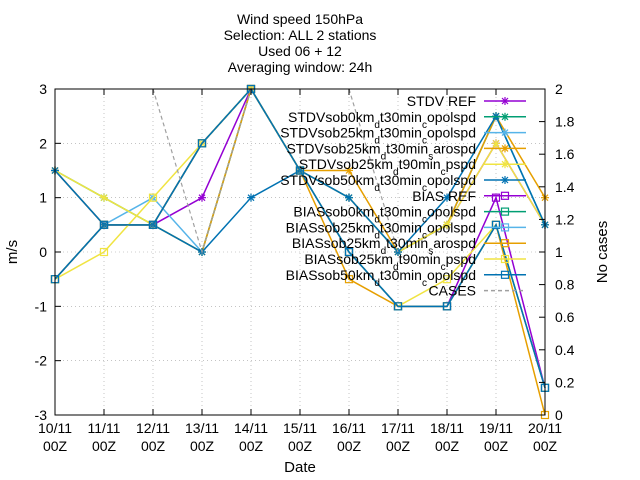 This screenshot has width=640, height=480. I want to click on y-axis: -3 -2 -1 0 1 2 3 m/s, so click(32, 252).